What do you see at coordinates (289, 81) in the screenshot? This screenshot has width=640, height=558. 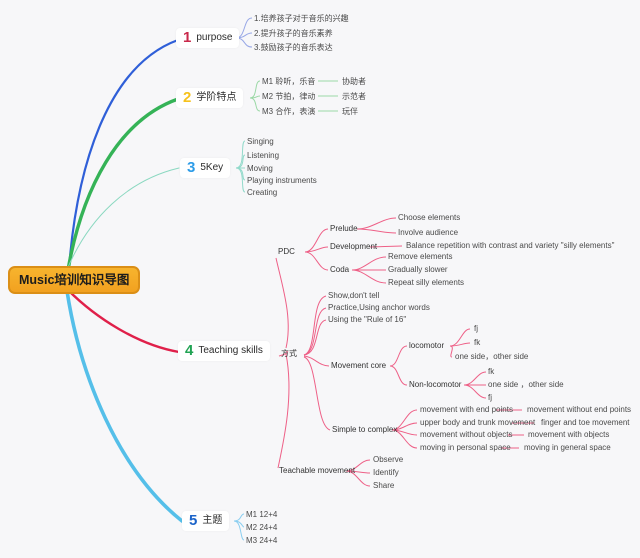 I see `leaf-m1-listening: M1 聆听，乐音` at bounding box center [289, 81].